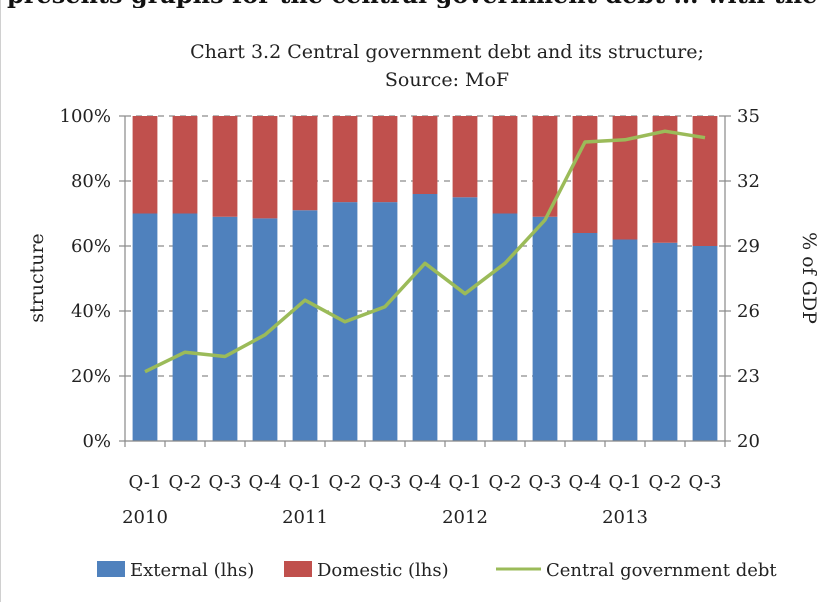  I want to click on y2-tick-label: 32, so click(748, 181).